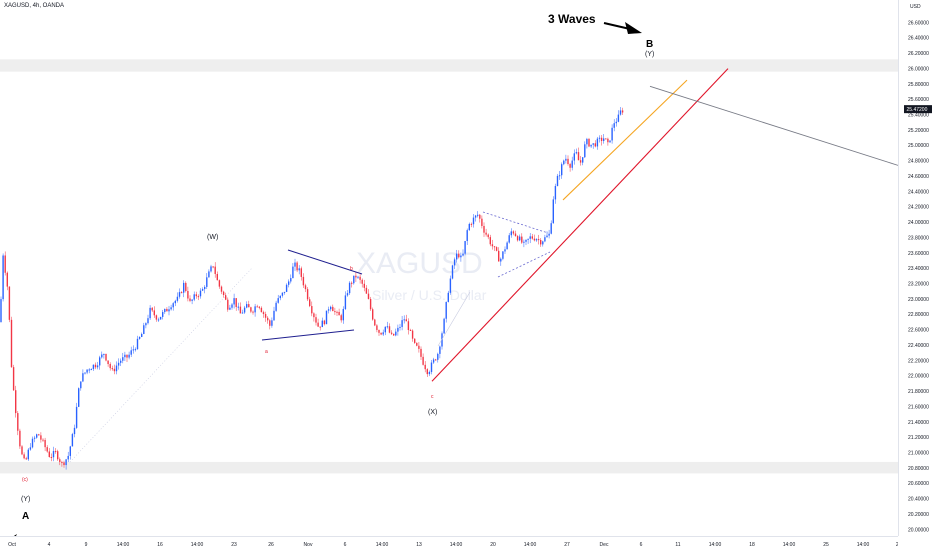  I want to click on three-waves-label: 3 Waves, so click(572, 19).